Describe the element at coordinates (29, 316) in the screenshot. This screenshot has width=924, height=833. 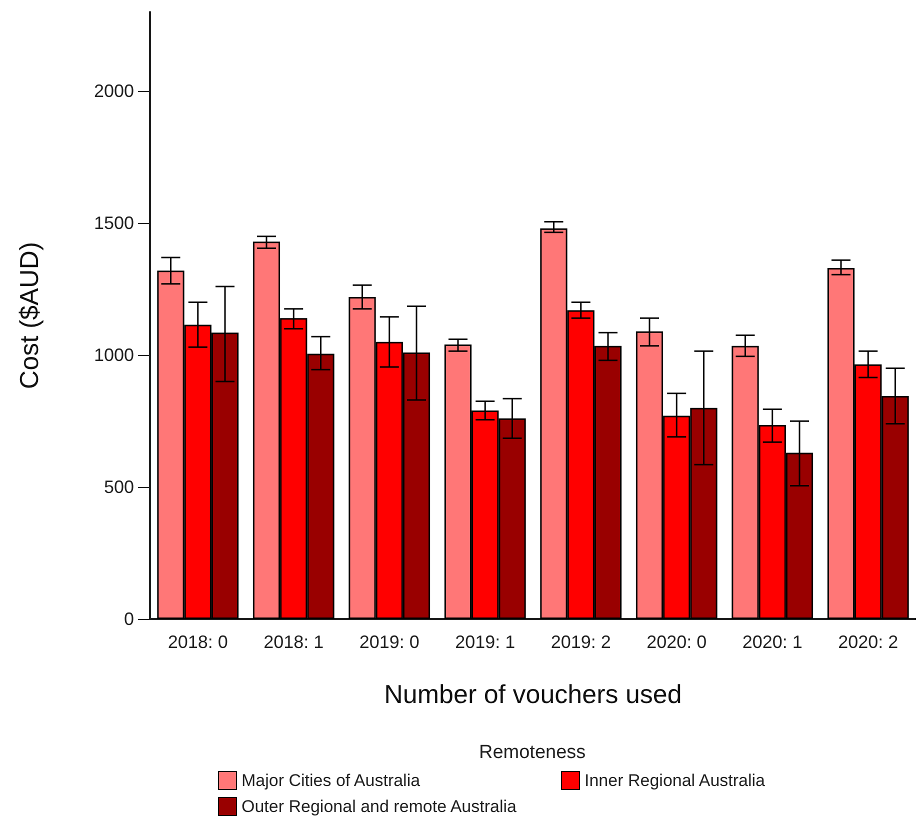
I see `y-axis-title: Cost ($AUD)` at that location.